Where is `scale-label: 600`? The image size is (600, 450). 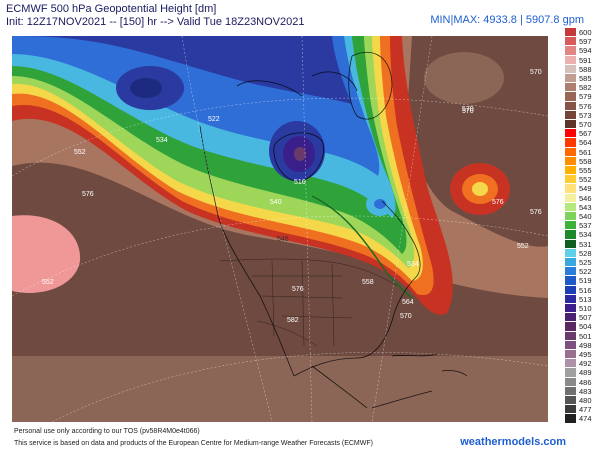 scale-label: 600 is located at coordinates (585, 32).